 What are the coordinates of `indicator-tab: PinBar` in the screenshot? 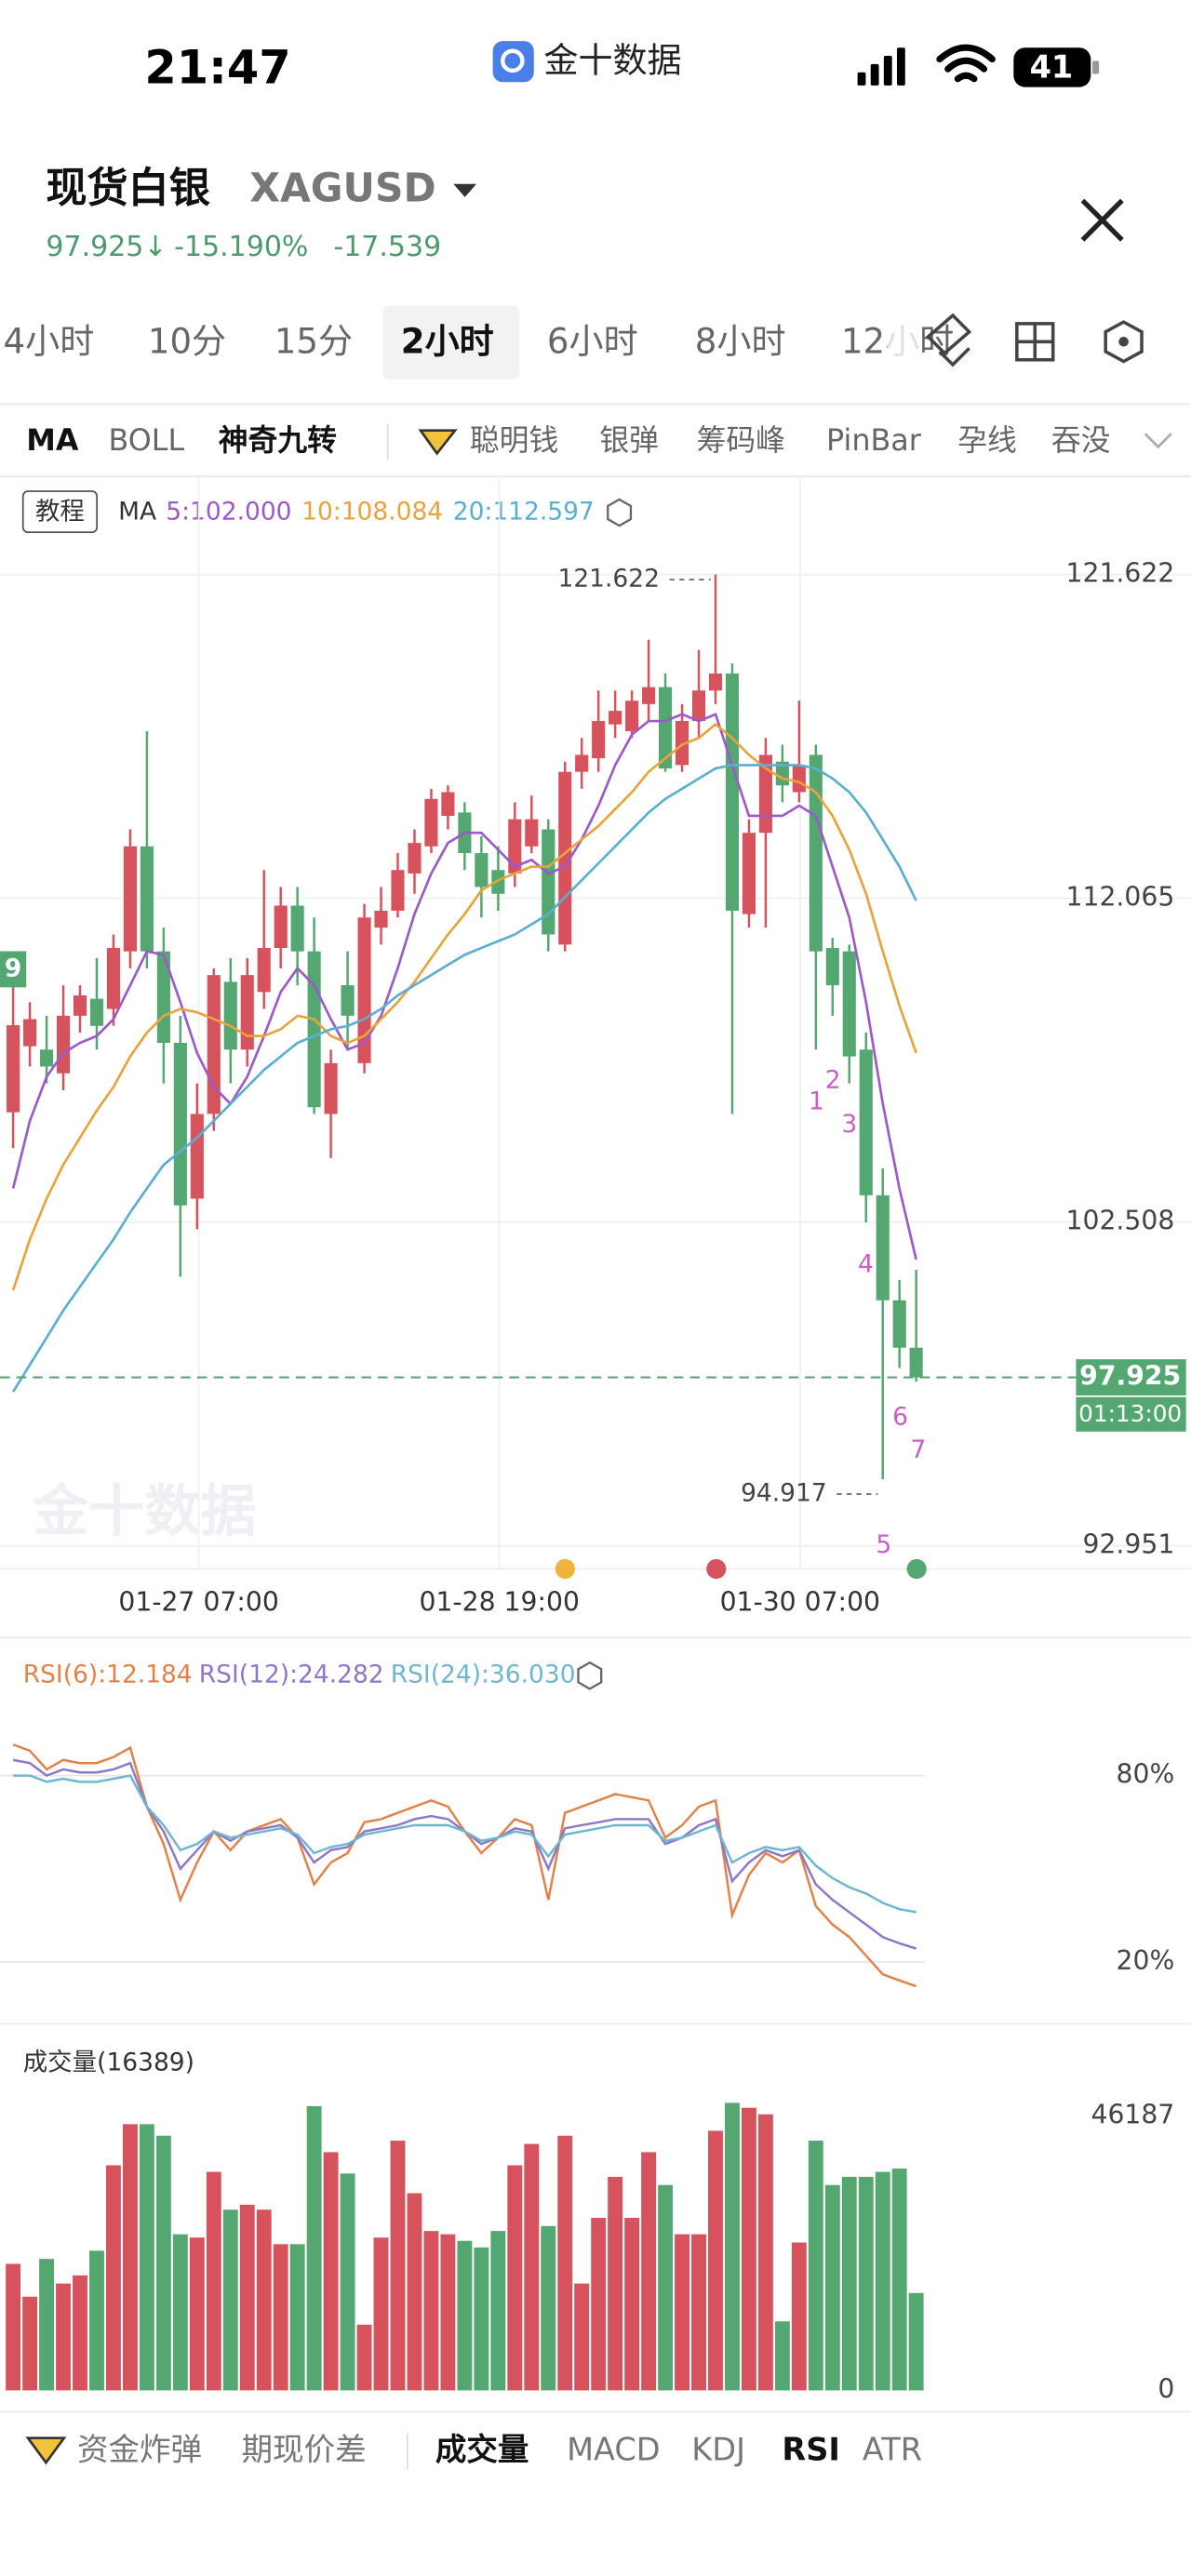 It's located at (874, 441).